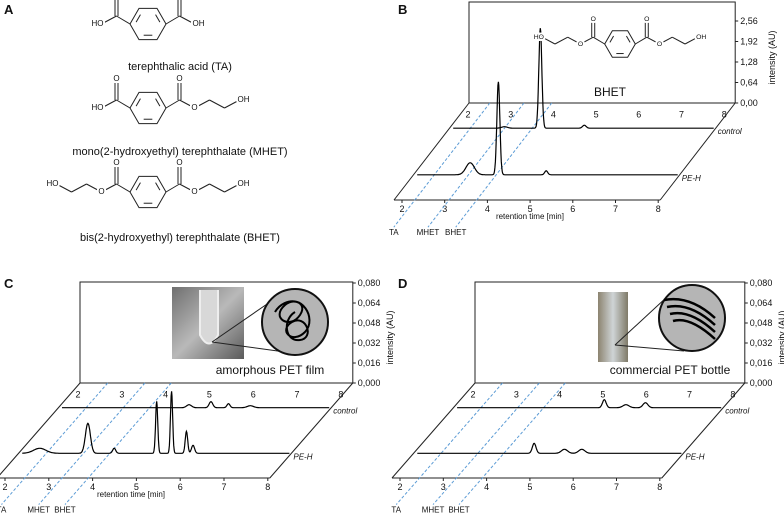 Image resolution: width=784 pixels, height=514 pixels. I want to click on zoom-circle, so click(295, 322).